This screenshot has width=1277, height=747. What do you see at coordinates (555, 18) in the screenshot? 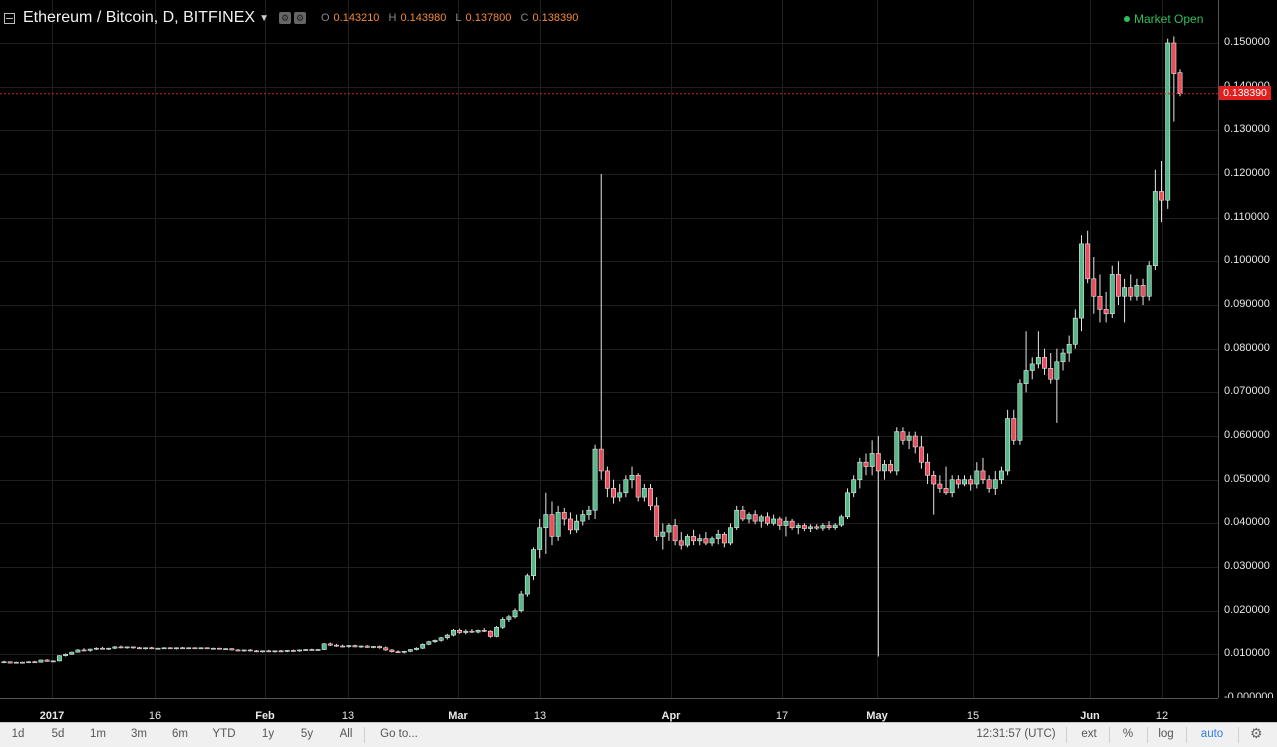
I see `ohlc-close-value: 0.138390` at bounding box center [555, 18].